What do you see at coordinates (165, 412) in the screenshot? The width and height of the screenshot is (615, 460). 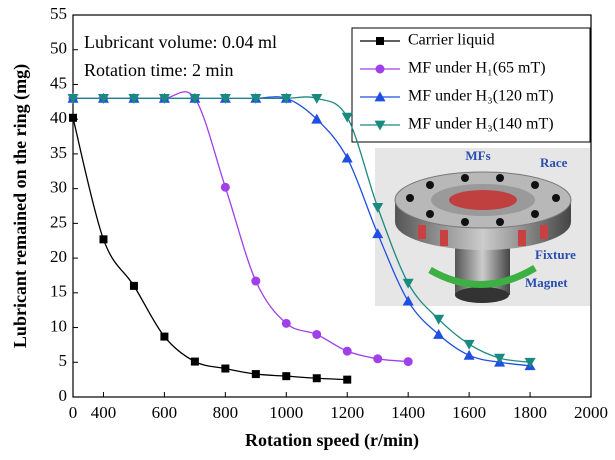 I see `x-tick-label: 600` at bounding box center [165, 412].